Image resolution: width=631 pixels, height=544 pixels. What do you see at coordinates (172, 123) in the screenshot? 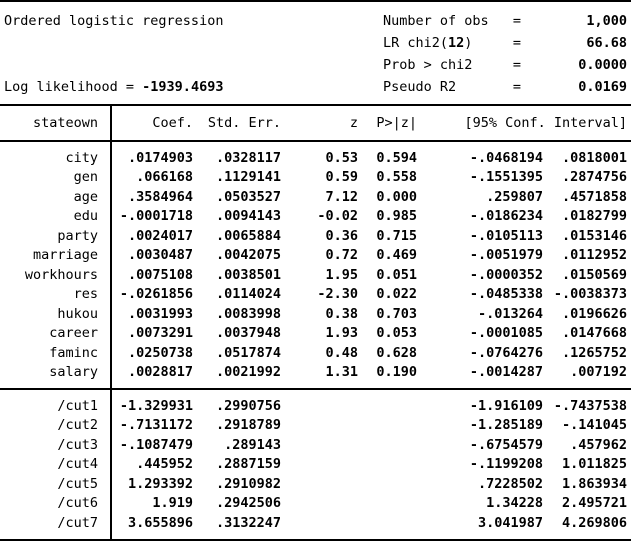
I see `coef-header: Coef.` at bounding box center [172, 123].